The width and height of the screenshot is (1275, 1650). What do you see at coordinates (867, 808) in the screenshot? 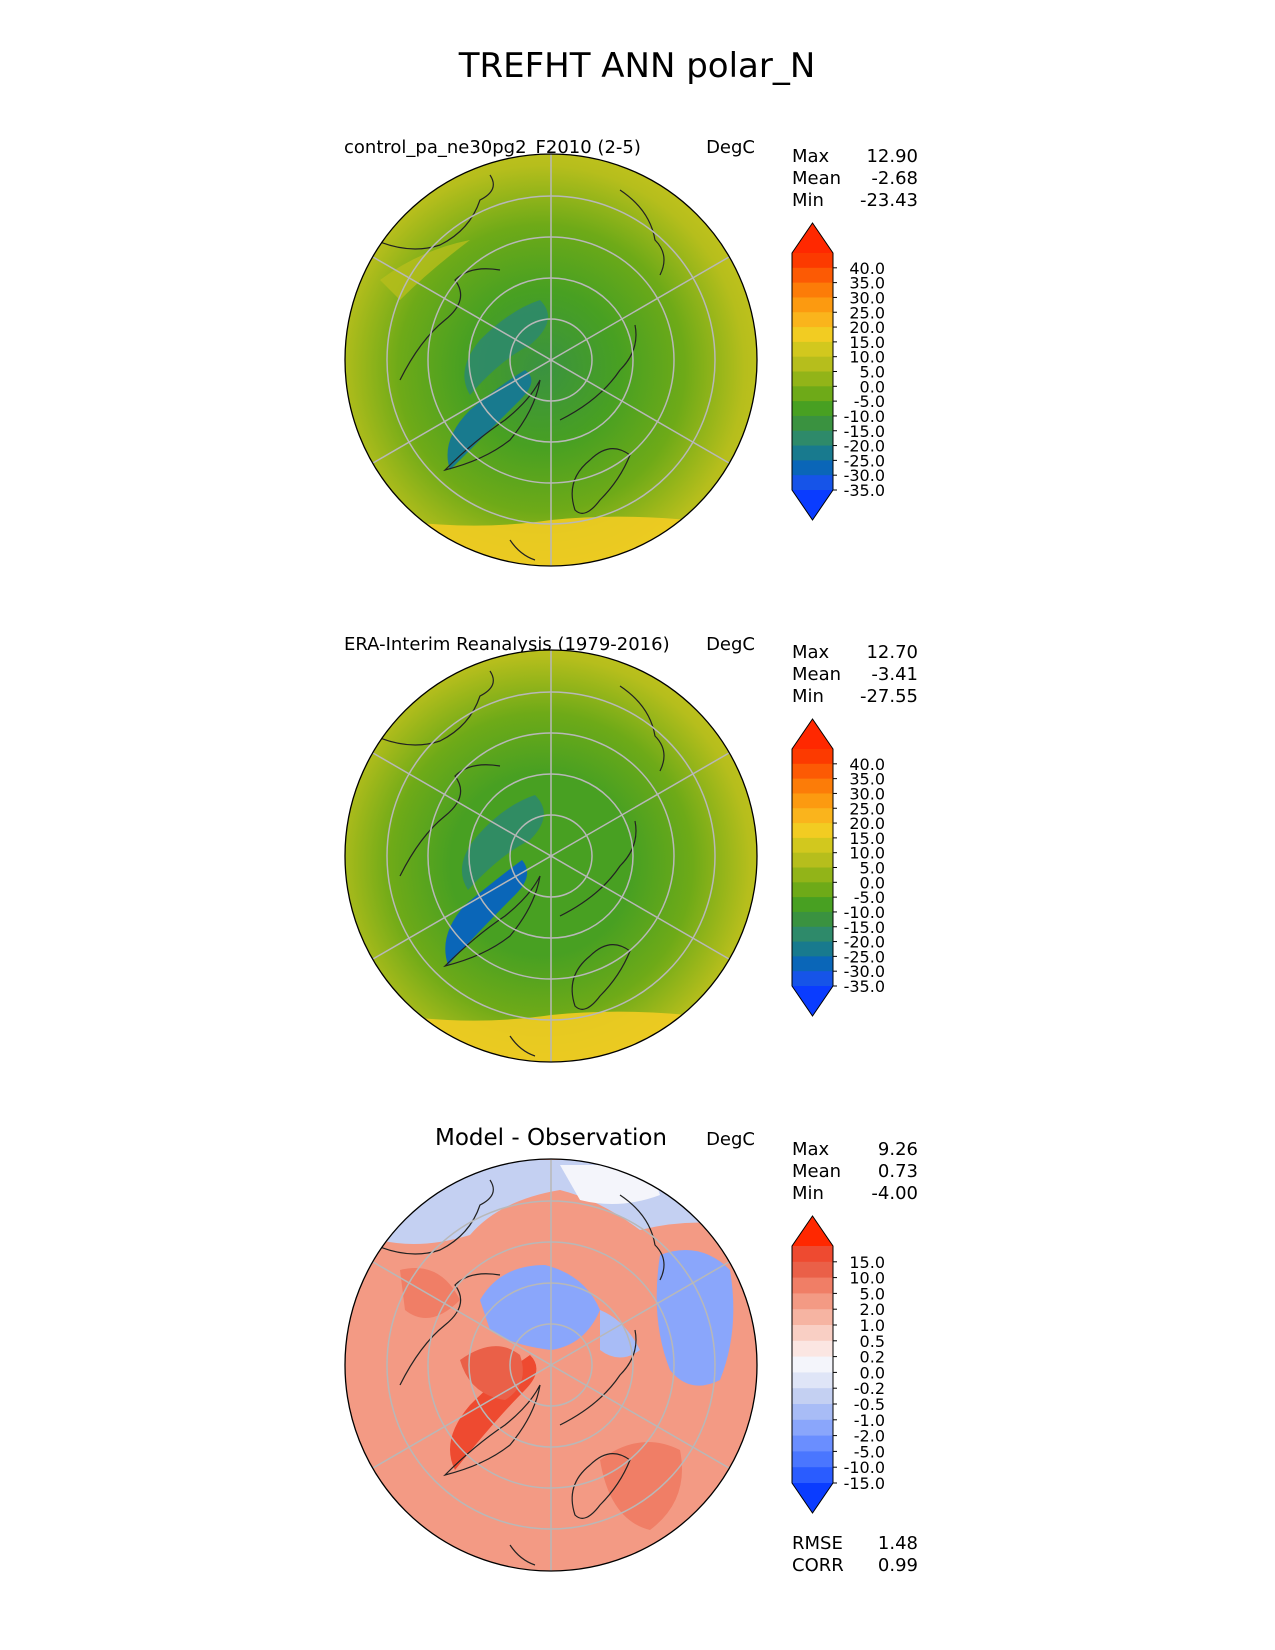
I see `colorbar-tick-label: 25.0` at bounding box center [867, 808].